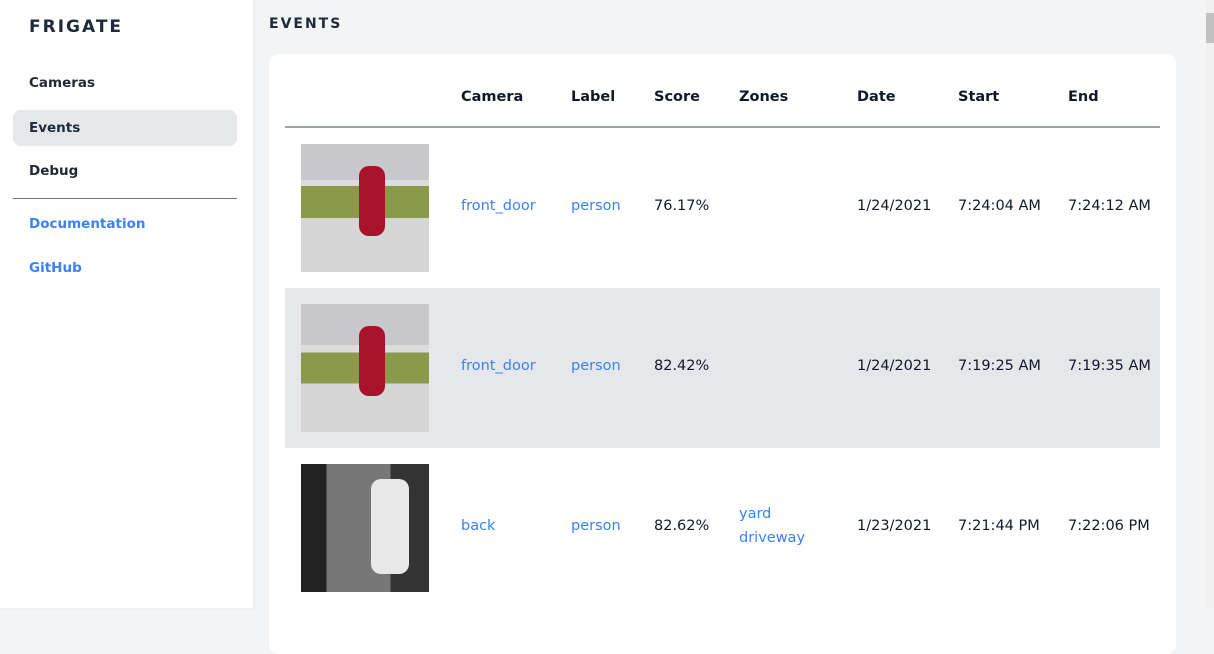 This screenshot has width=1214, height=654. What do you see at coordinates (76, 27) in the screenshot?
I see `app-logo: FRIGATE` at bounding box center [76, 27].